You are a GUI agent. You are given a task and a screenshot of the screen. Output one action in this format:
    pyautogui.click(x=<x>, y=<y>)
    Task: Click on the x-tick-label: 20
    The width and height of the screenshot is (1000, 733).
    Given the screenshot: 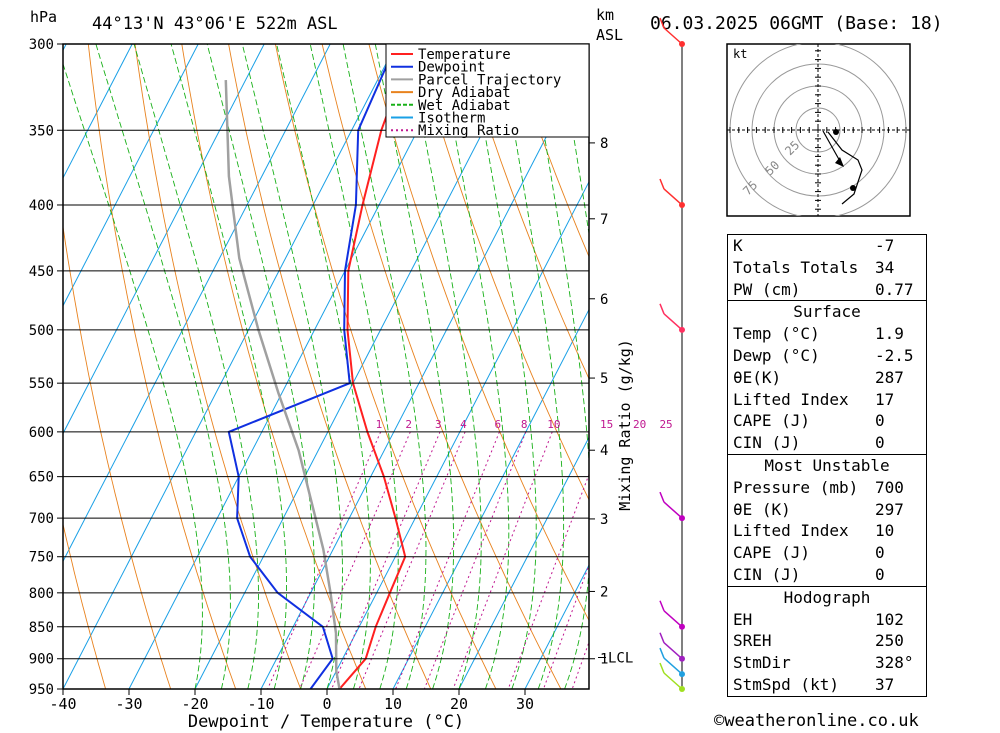 What is the action you would take?
    pyautogui.click(x=459, y=704)
    